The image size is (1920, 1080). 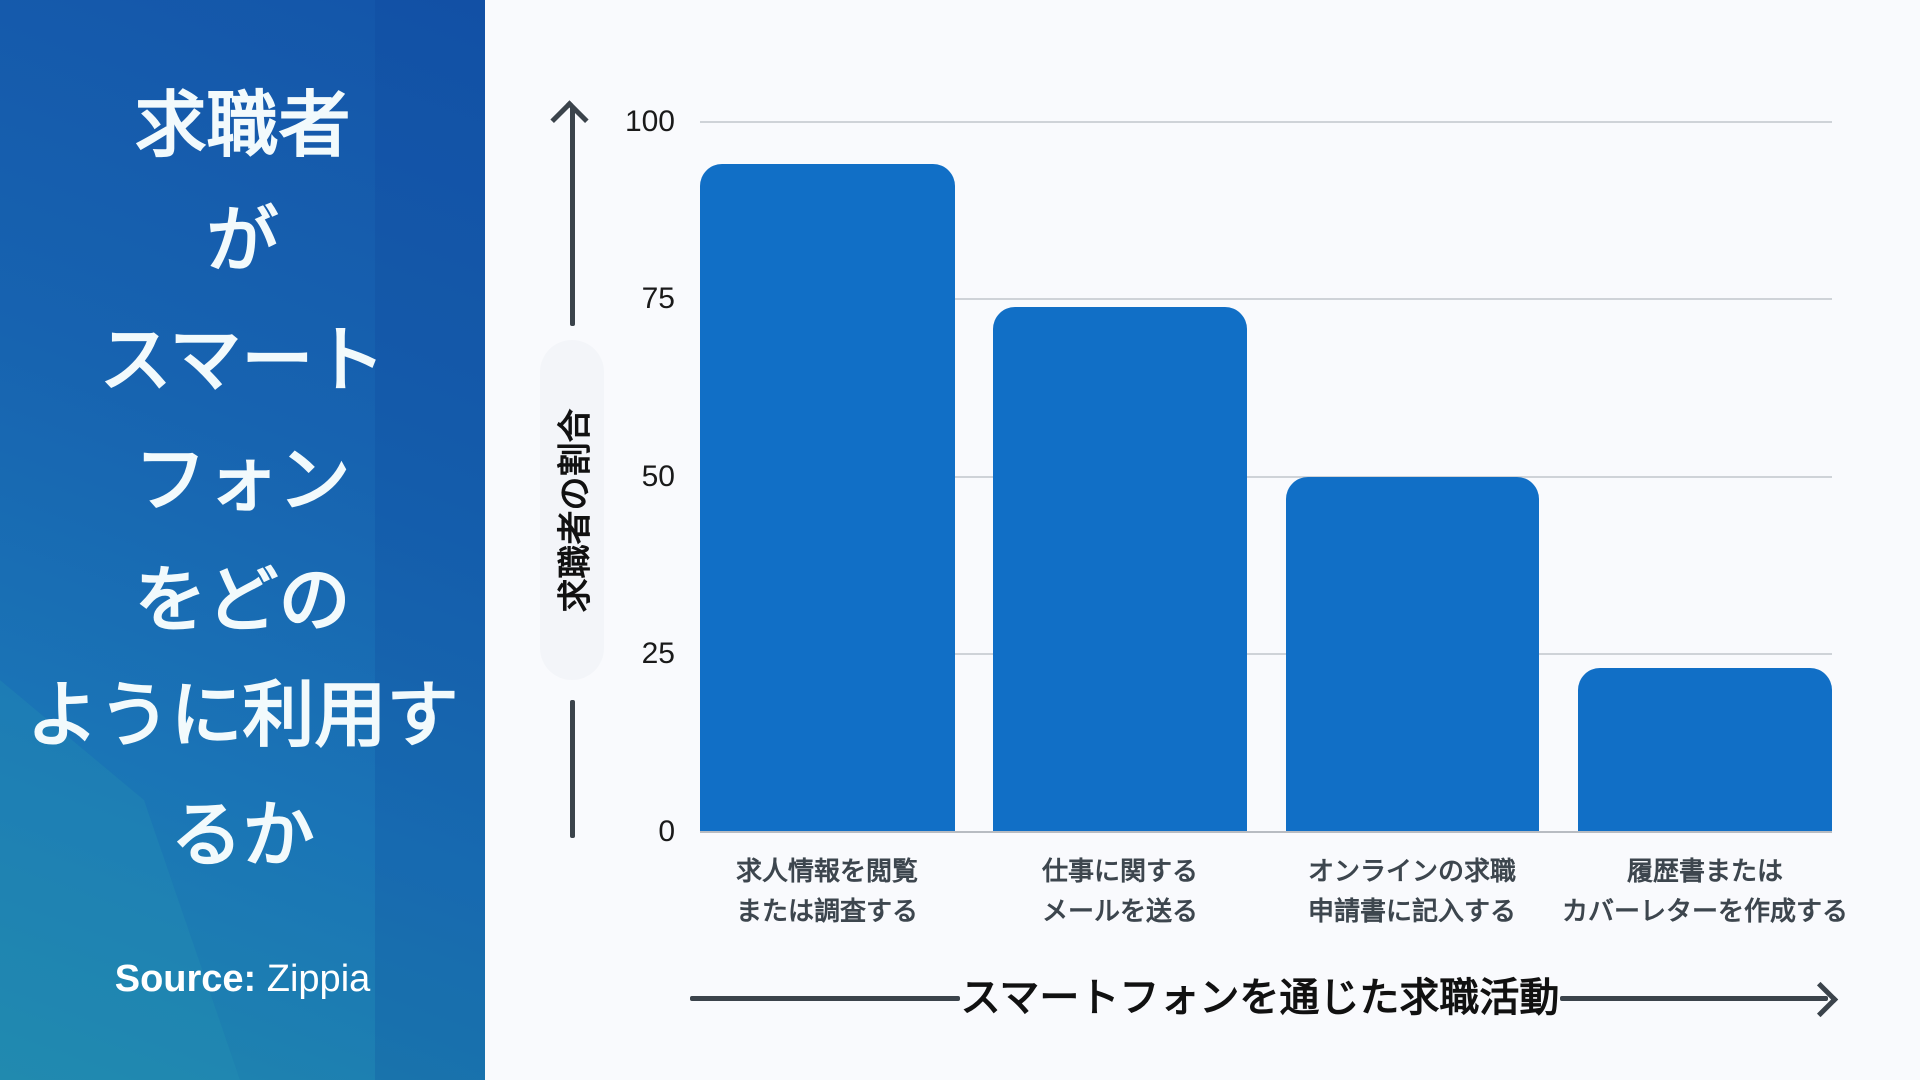 What do you see at coordinates (242, 715) in the screenshot?
I see `chart-title-line: ように利用す` at bounding box center [242, 715].